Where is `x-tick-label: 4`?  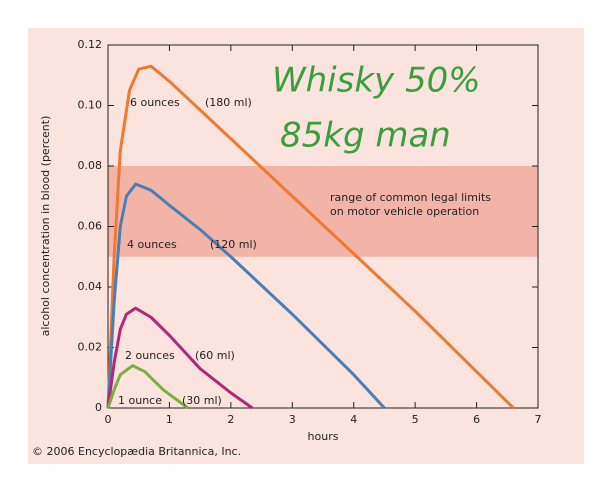 x-tick-label: 4 is located at coordinates (353, 419).